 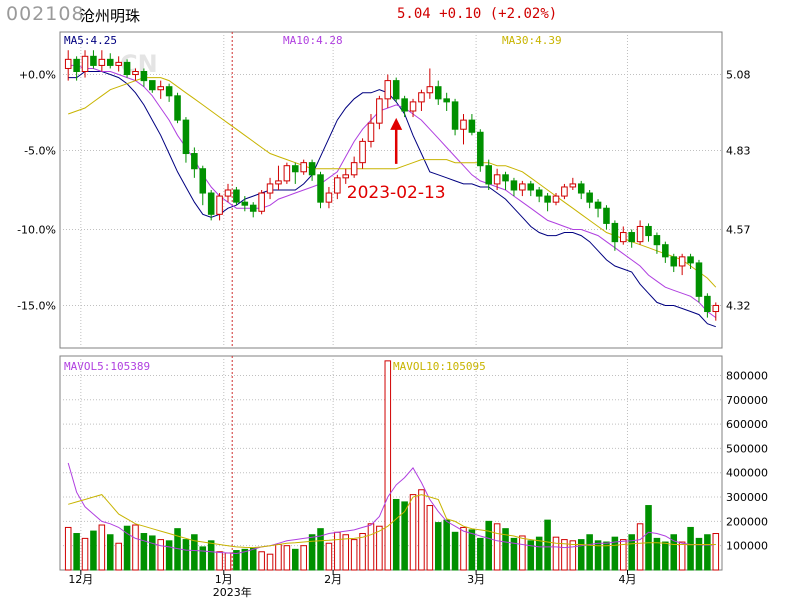 I want to click on price-quote: 5.04 +0.10 (+2.02%), so click(x=477, y=14).